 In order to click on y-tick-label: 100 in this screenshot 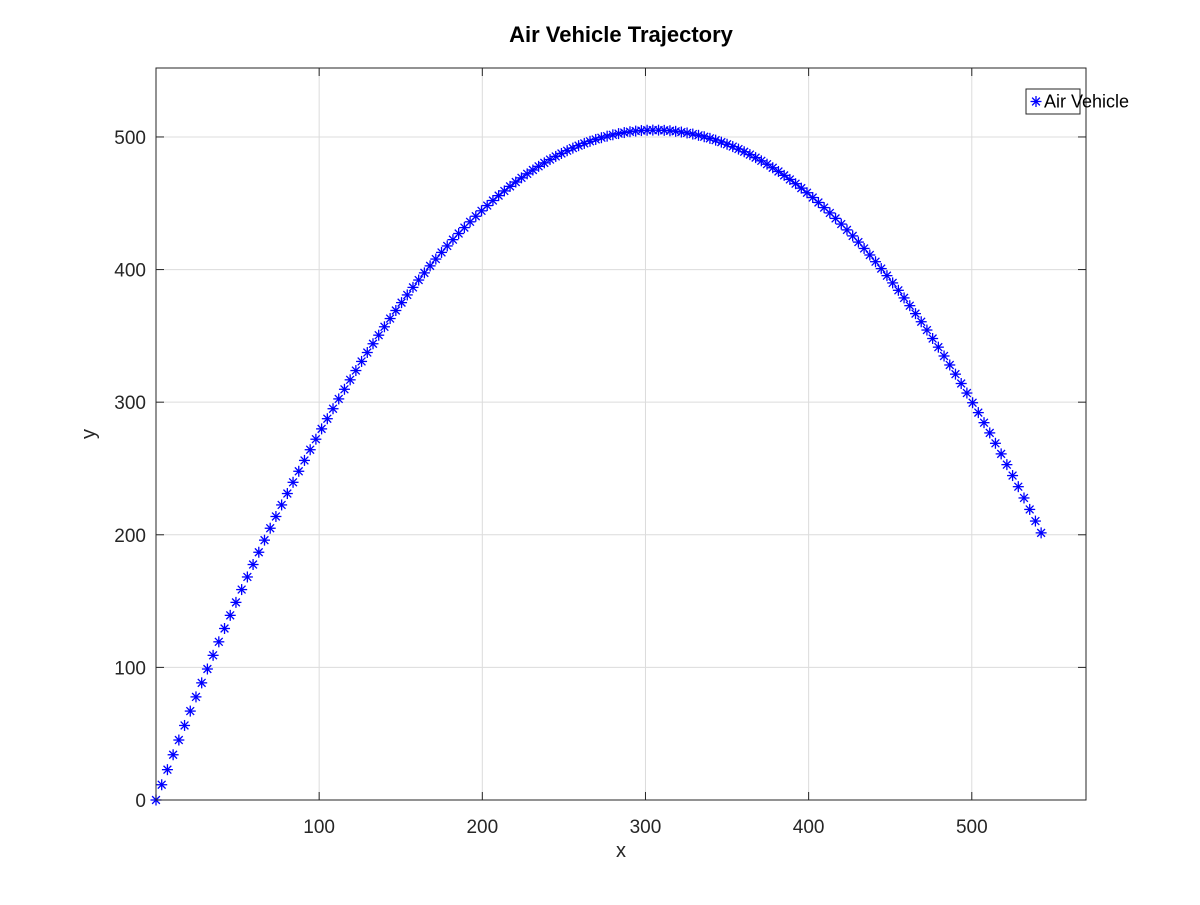, I will do `click(130, 668)`.